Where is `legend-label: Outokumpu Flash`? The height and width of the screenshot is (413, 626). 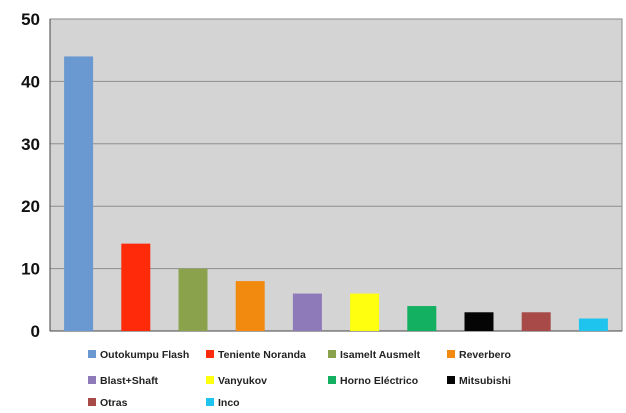
legend-label: Outokumpu Flash is located at coordinates (144, 355).